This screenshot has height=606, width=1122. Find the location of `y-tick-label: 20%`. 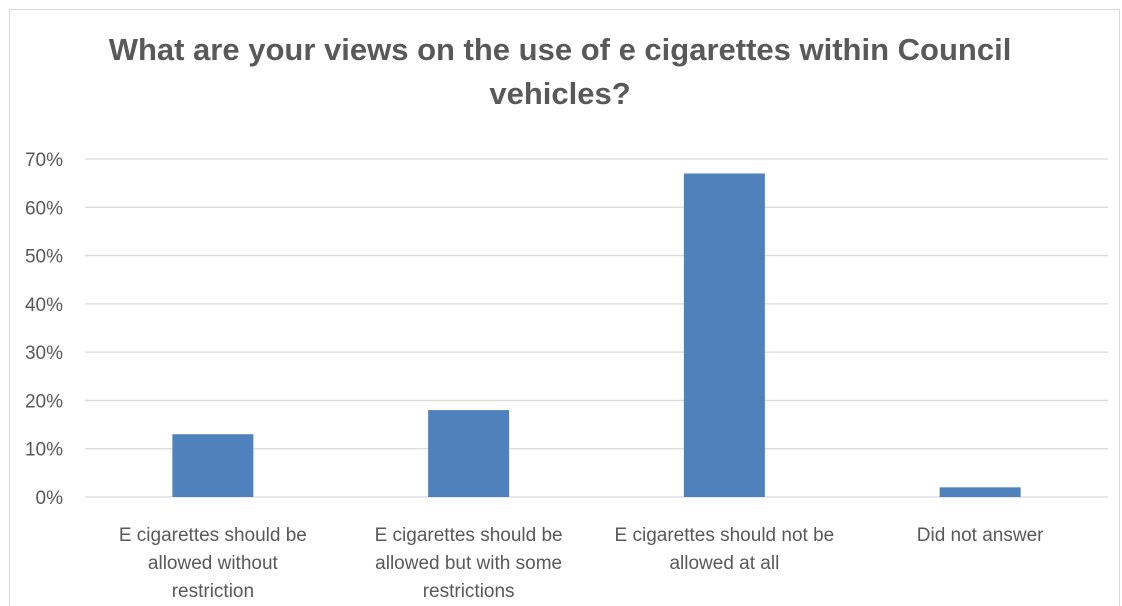

y-tick-label: 20% is located at coordinates (44, 401).